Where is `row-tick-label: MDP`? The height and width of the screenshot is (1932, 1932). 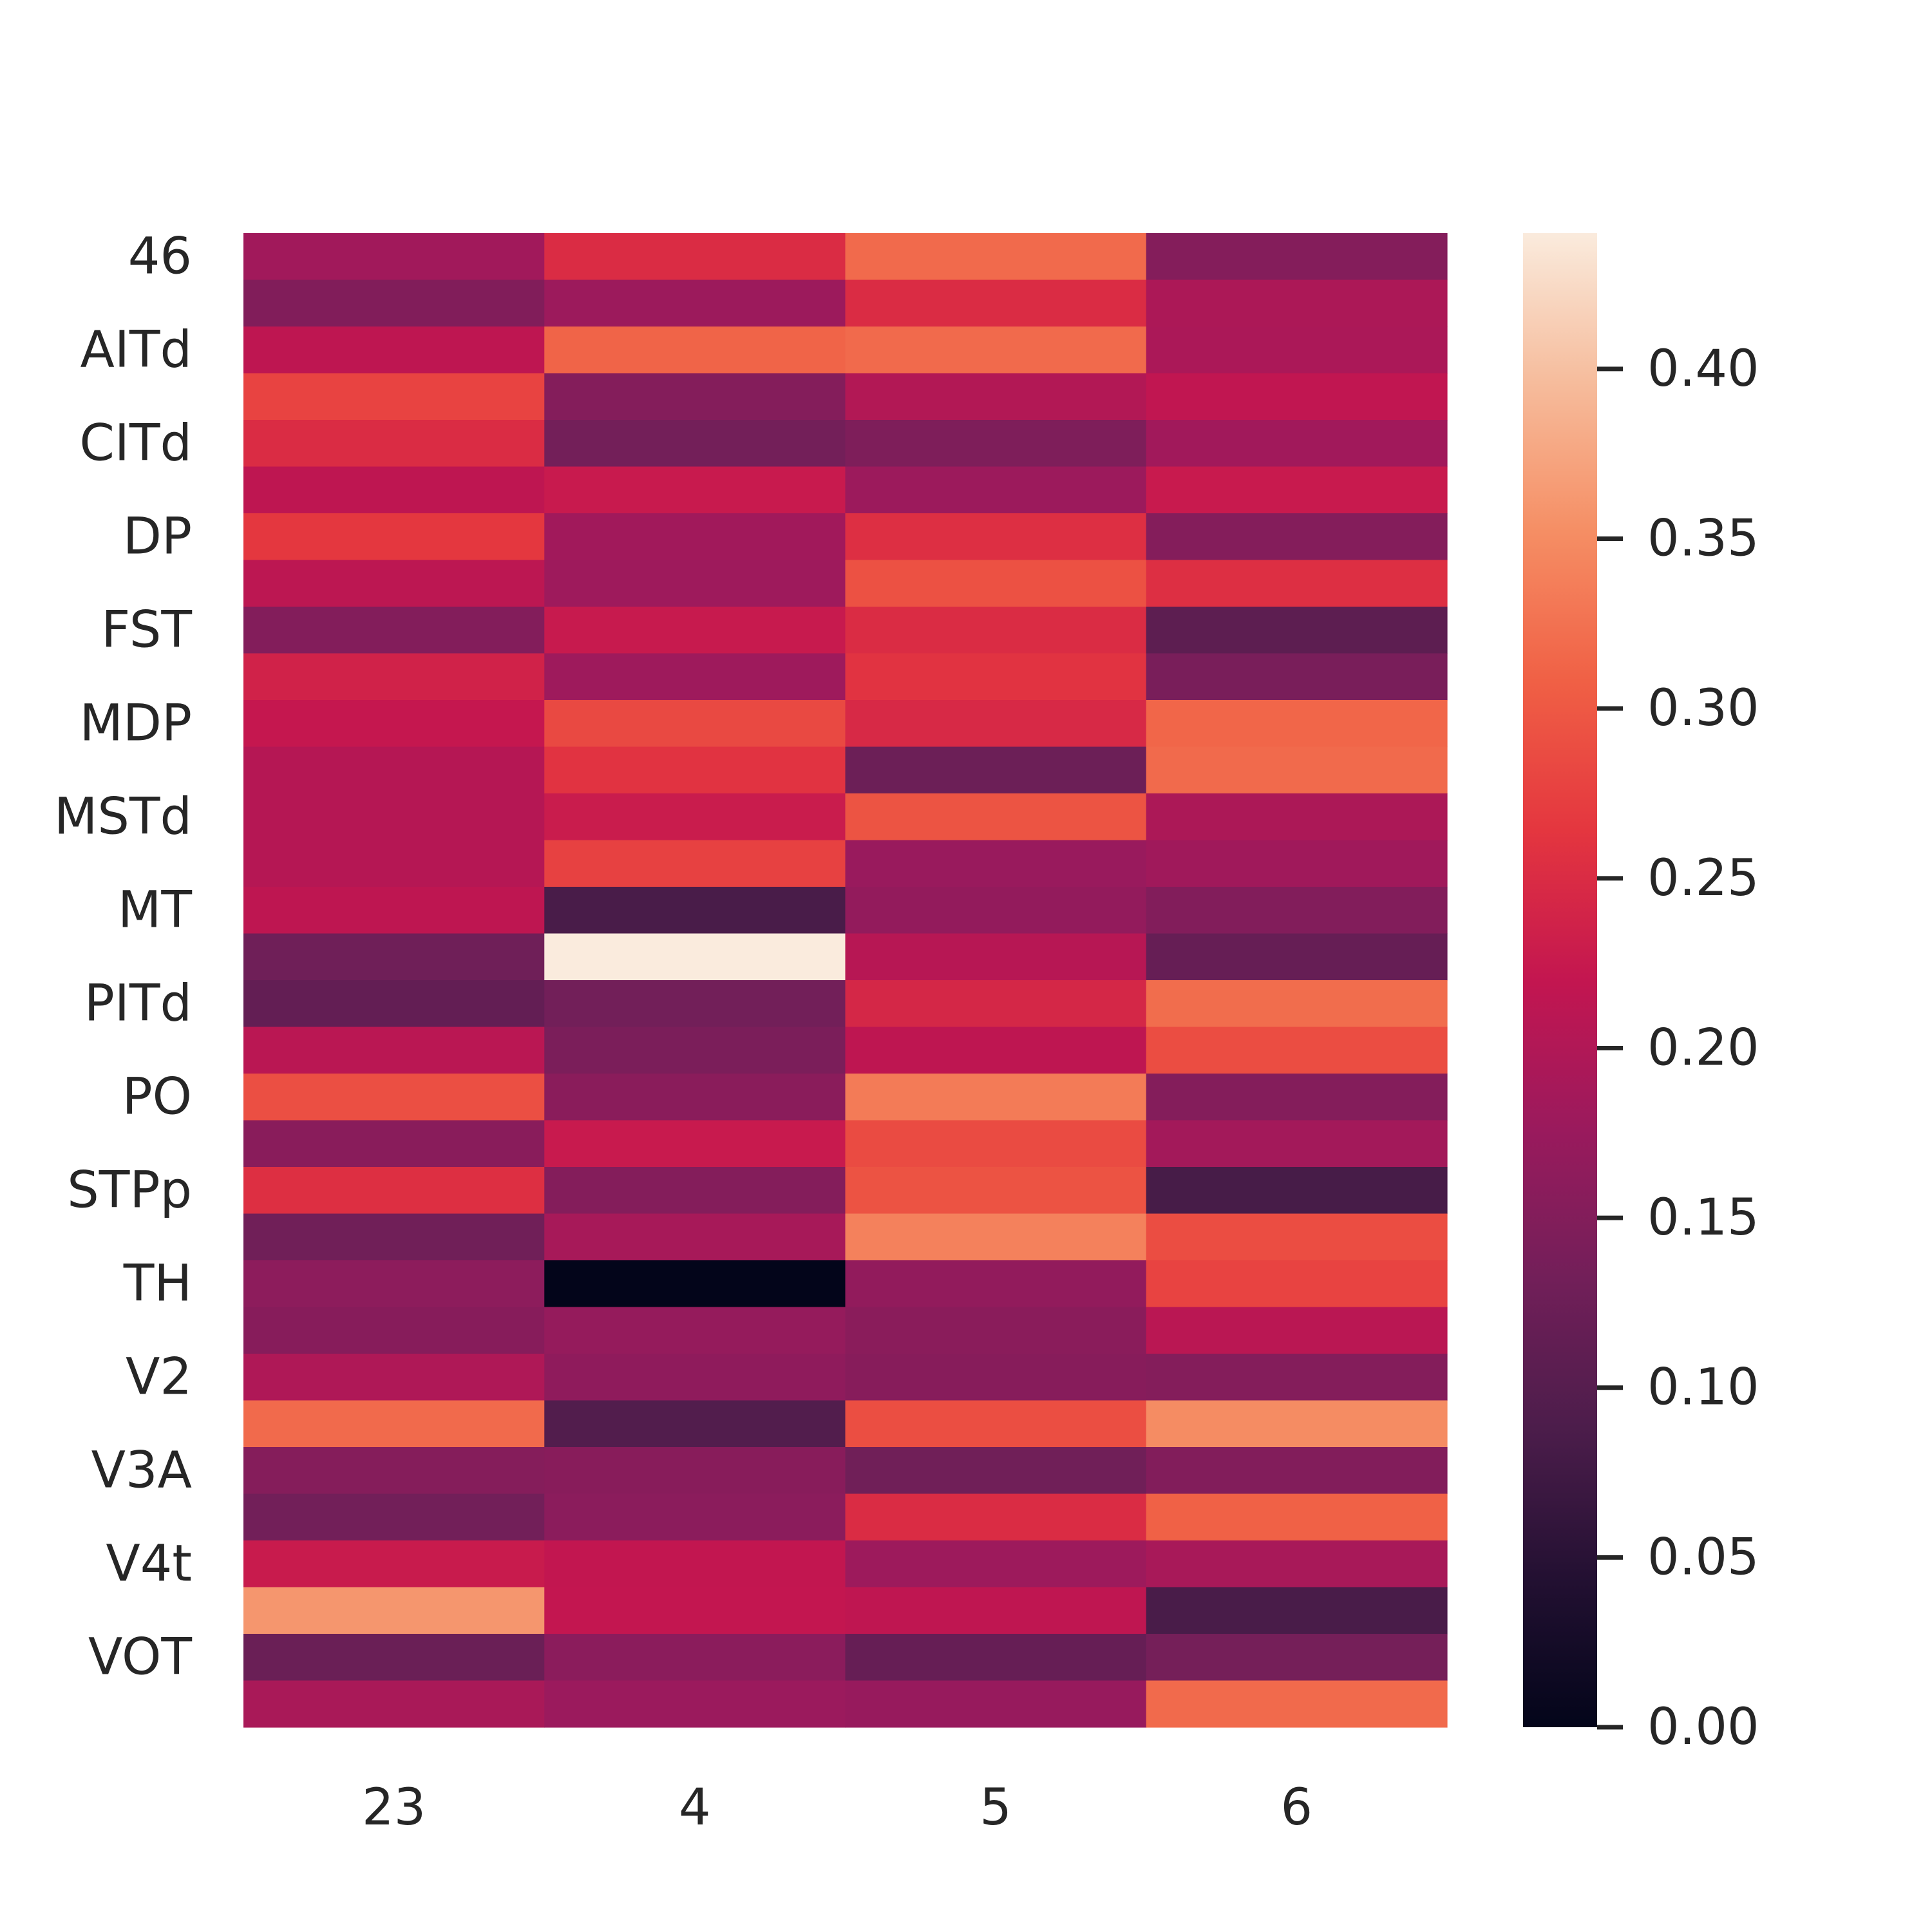
row-tick-label: MDP is located at coordinates (136, 723).